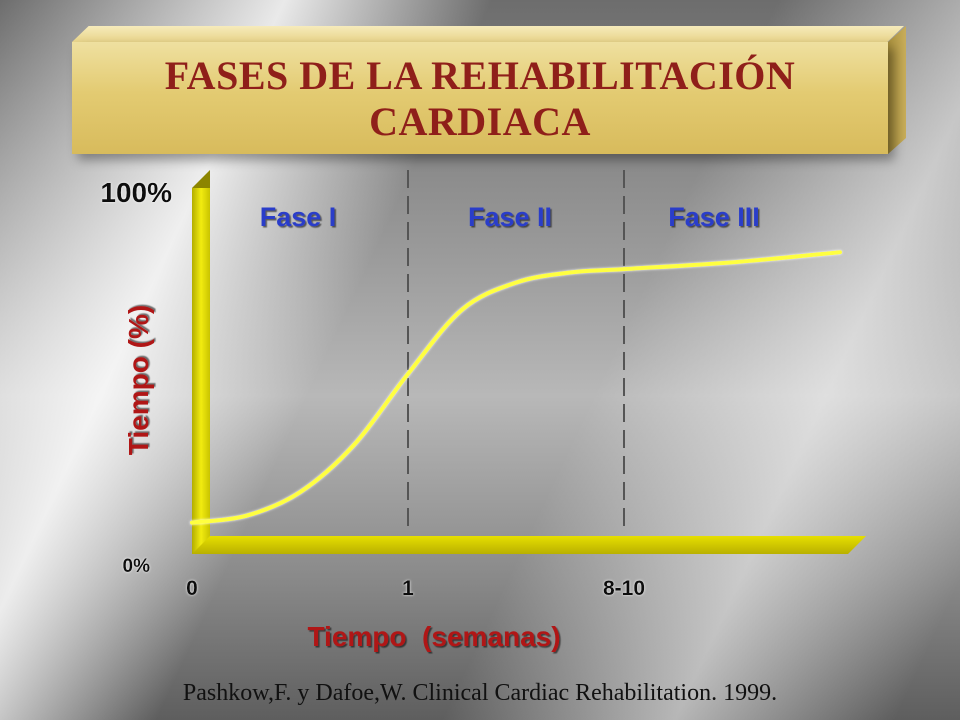 The width and height of the screenshot is (960, 720). What do you see at coordinates (529, 545) in the screenshot?
I see `x-axis-bar` at bounding box center [529, 545].